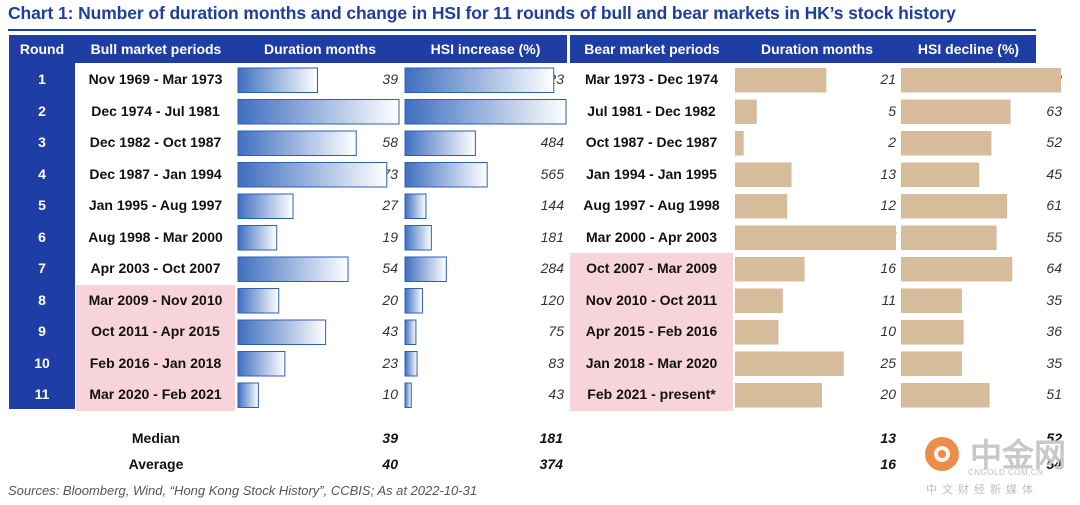 Image resolution: width=1080 pixels, height=505 pixels. I want to click on bull-period-label: Apr 2003 - Oct 2007, so click(155, 268).